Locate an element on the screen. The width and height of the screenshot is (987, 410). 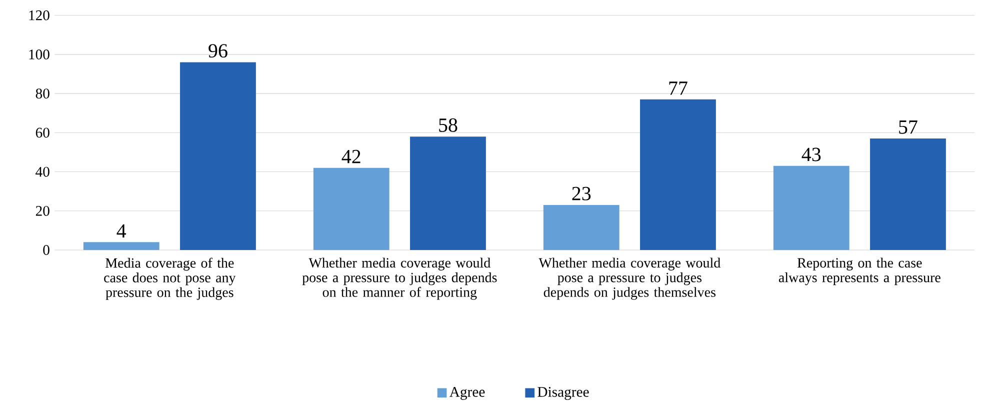
data-label: 23 is located at coordinates (581, 193).